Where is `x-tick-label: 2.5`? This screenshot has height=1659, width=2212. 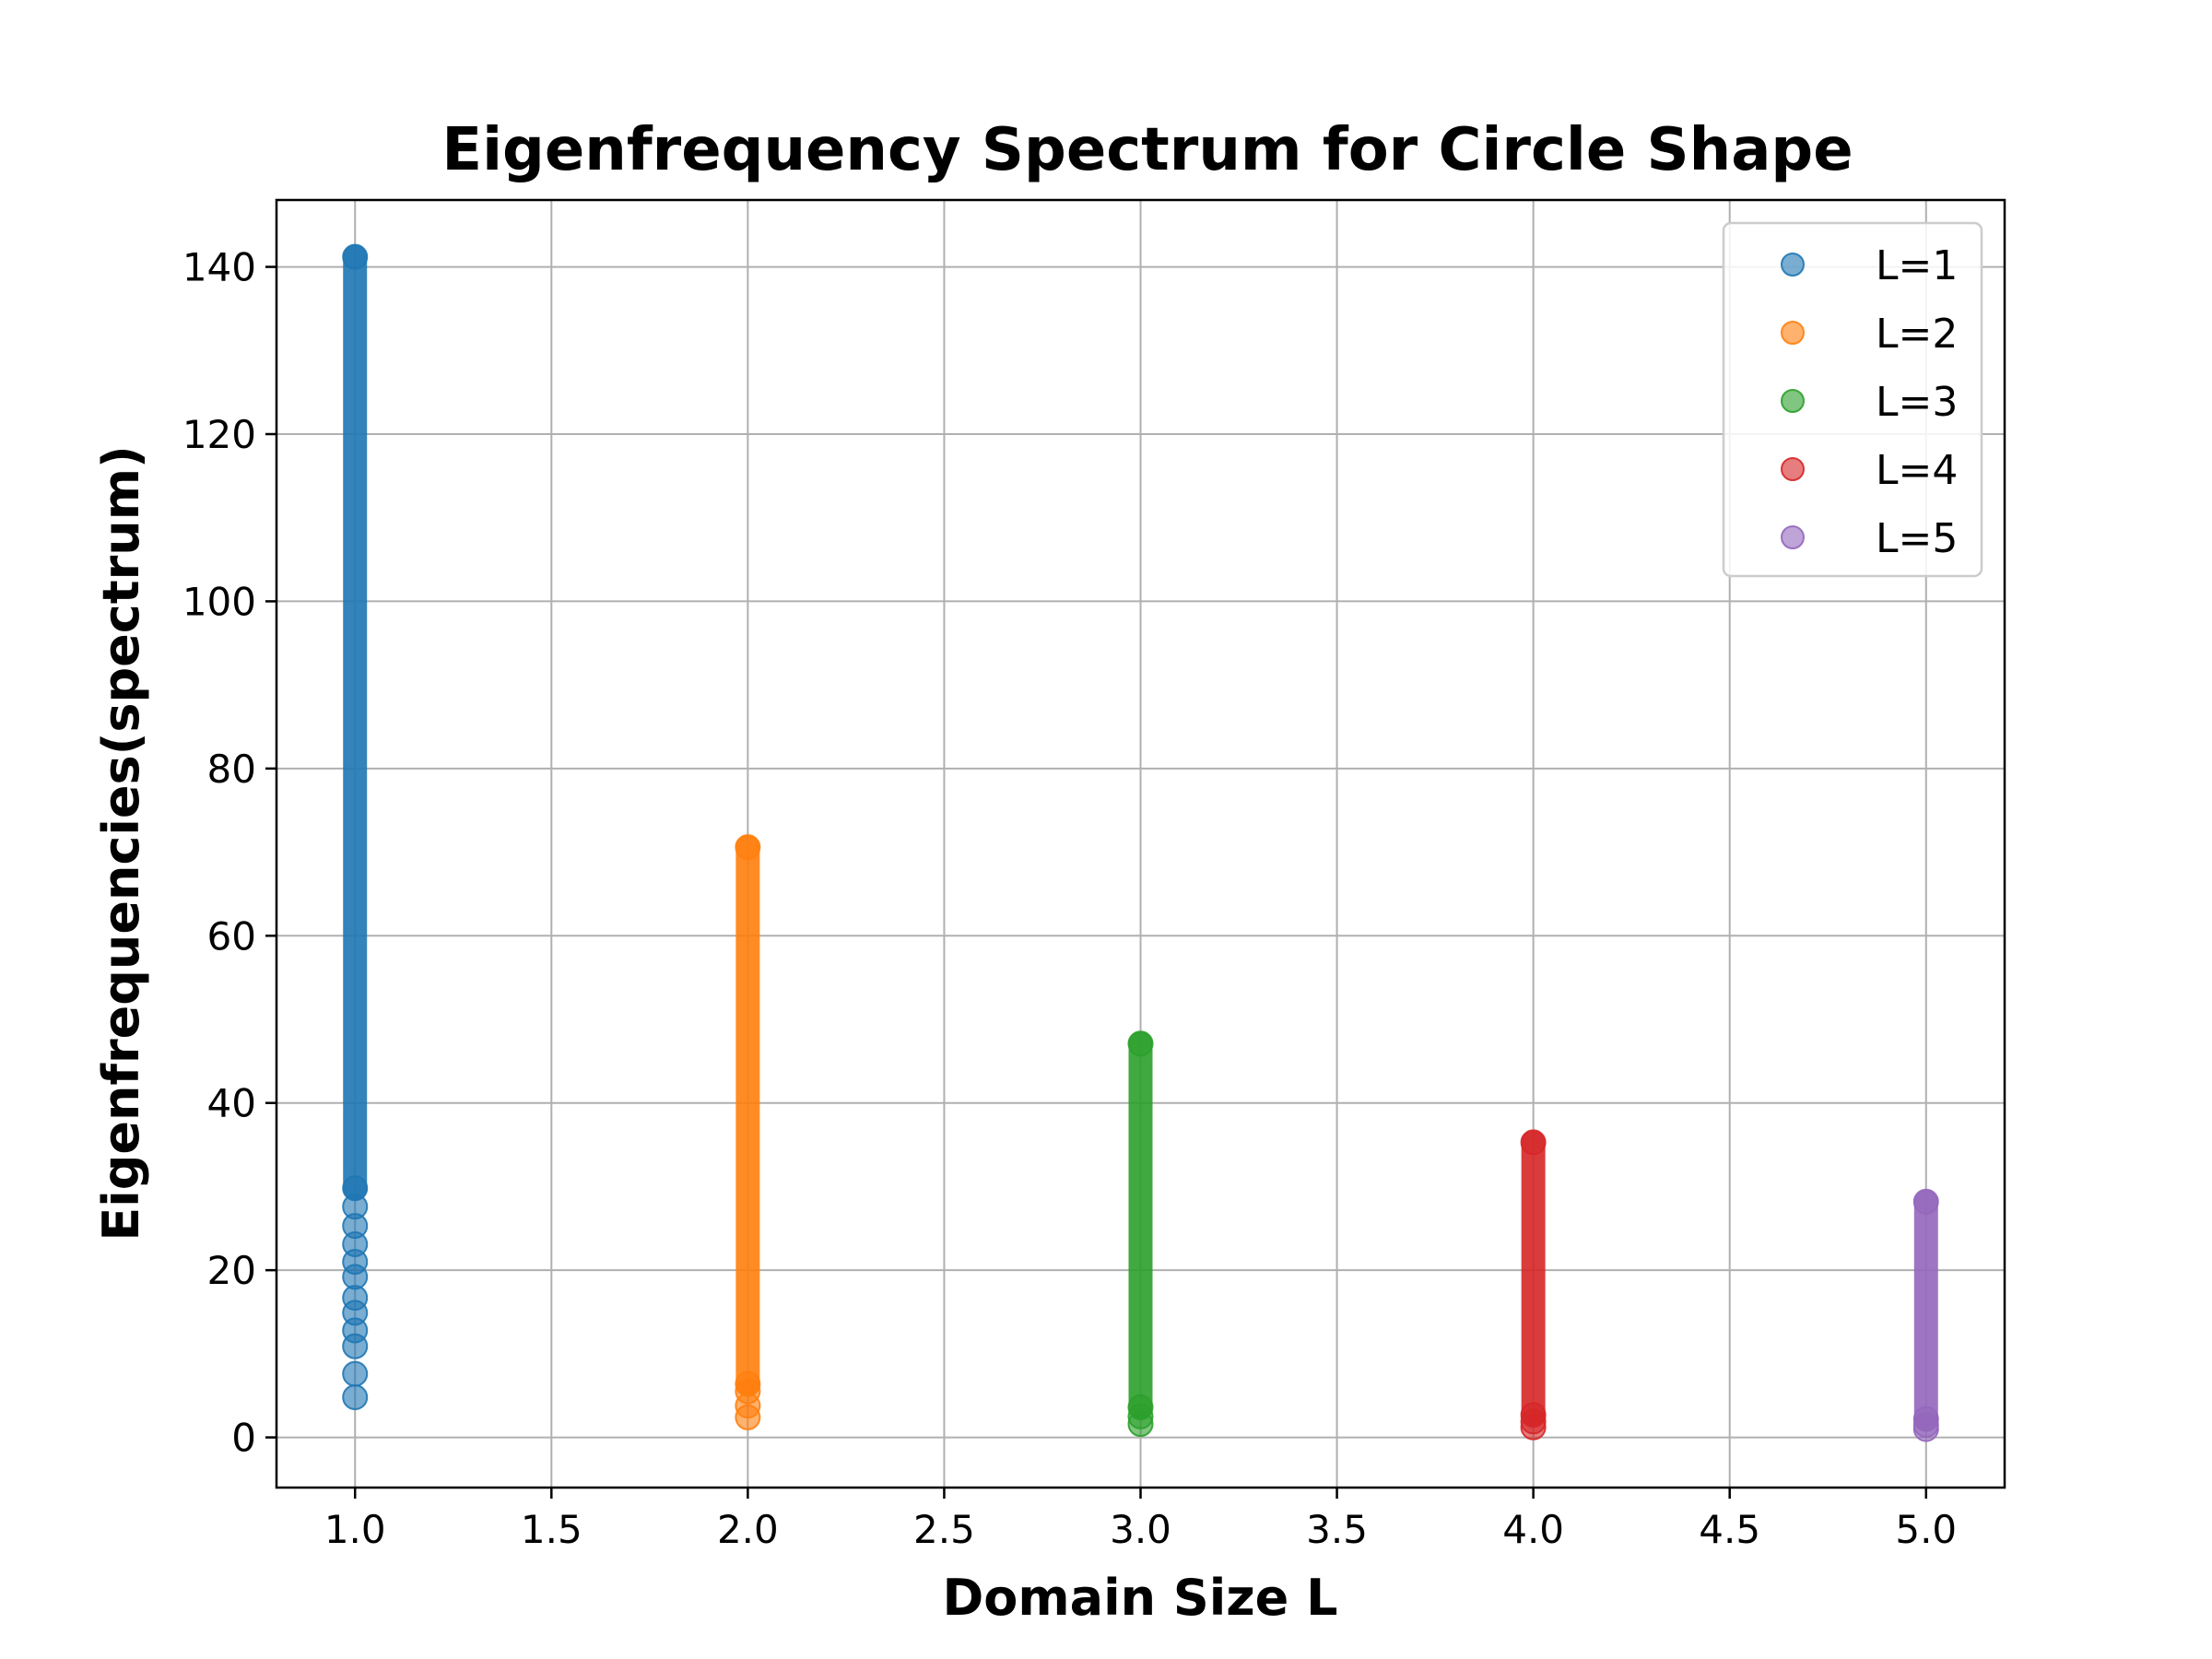
x-tick-label: 2.5 is located at coordinates (944, 1529).